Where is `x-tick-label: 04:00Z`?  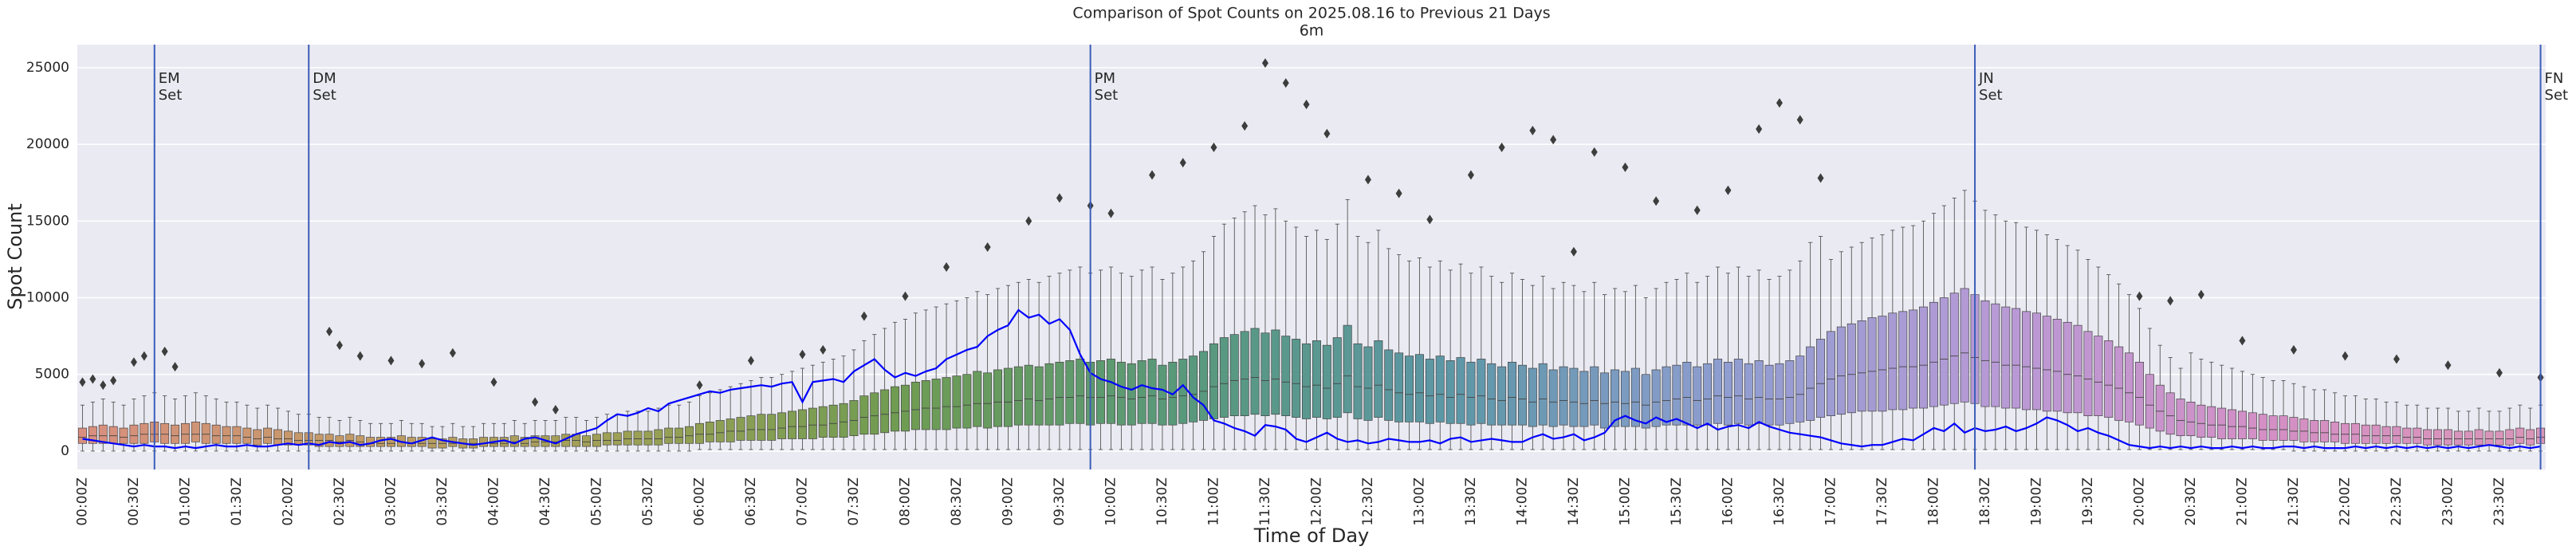 x-tick-label: 04:00Z is located at coordinates (494, 502).